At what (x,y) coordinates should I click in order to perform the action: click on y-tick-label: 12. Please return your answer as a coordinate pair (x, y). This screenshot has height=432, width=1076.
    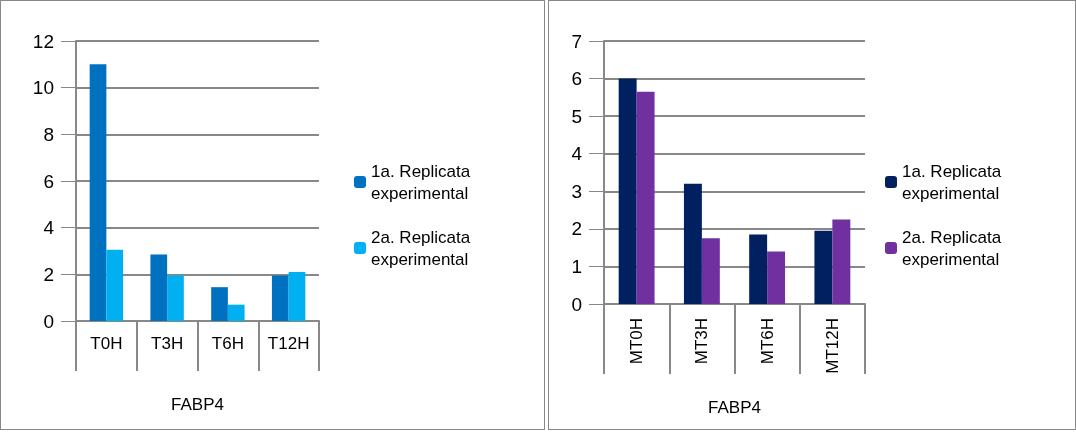
    Looking at the image, I should click on (43, 41).